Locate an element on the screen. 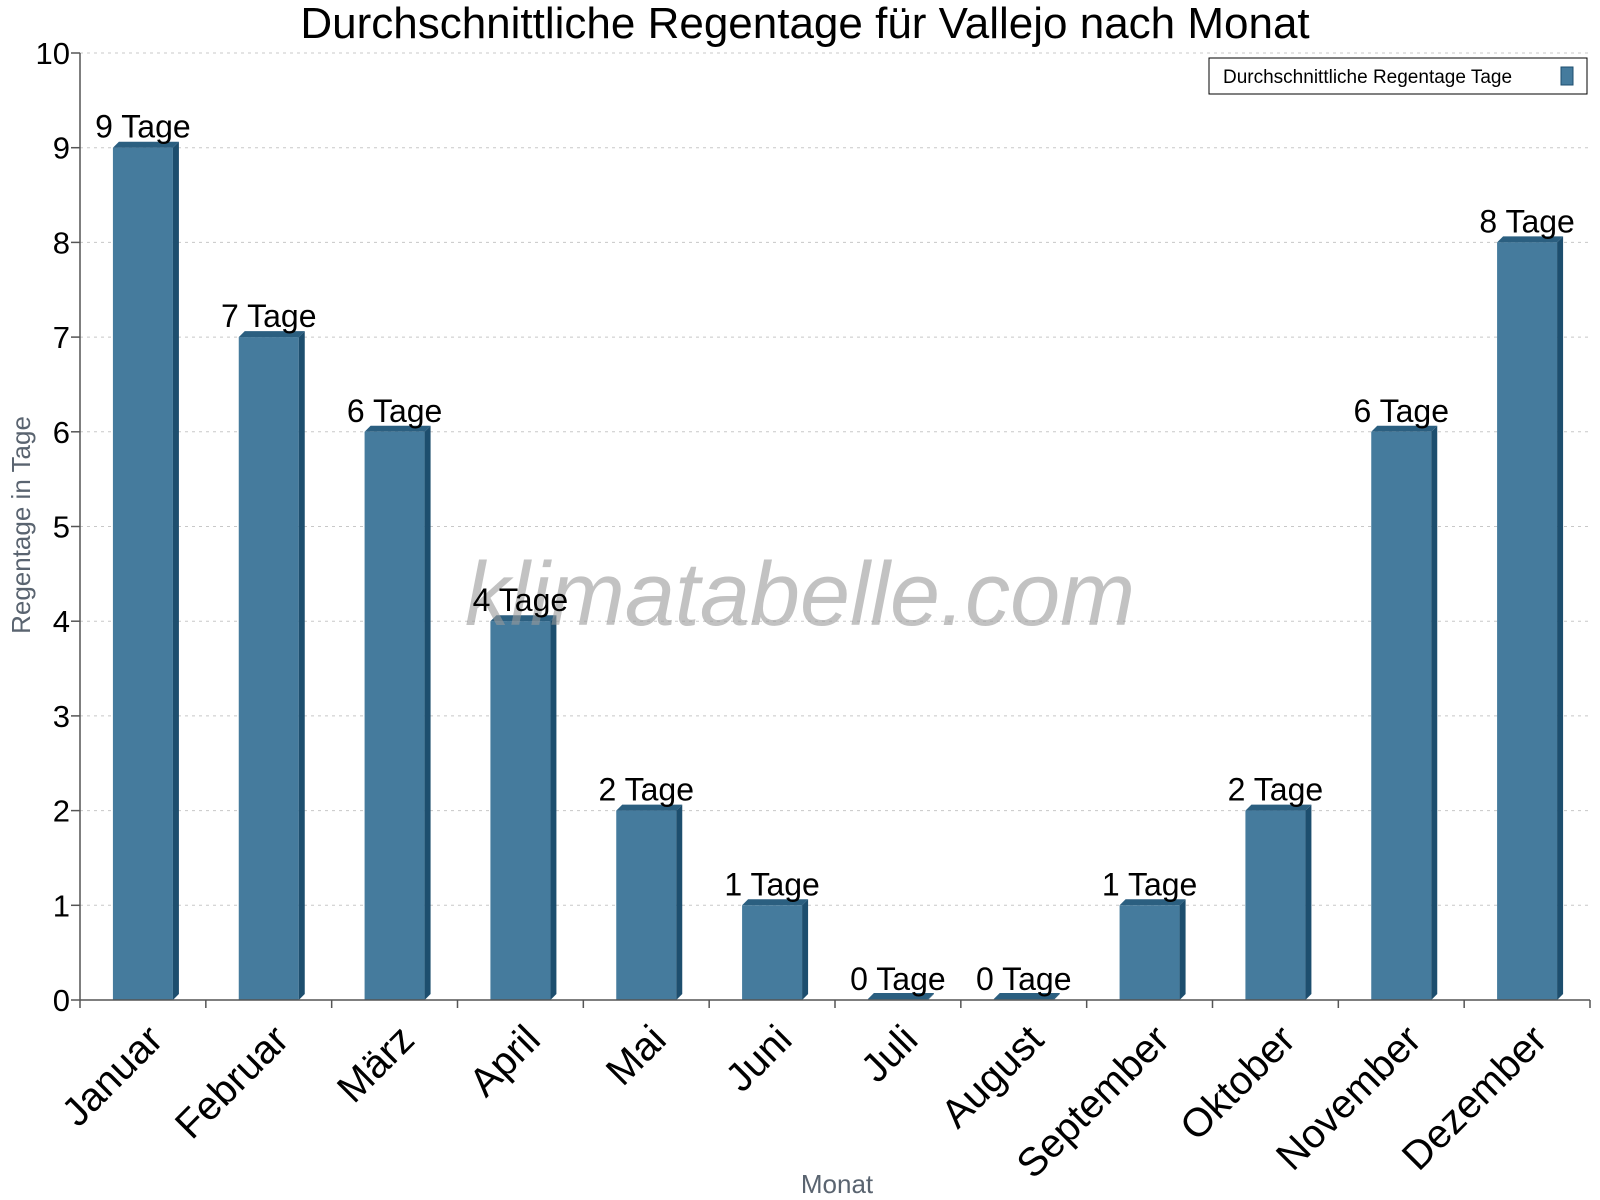  legend-box is located at coordinates (1398, 76).